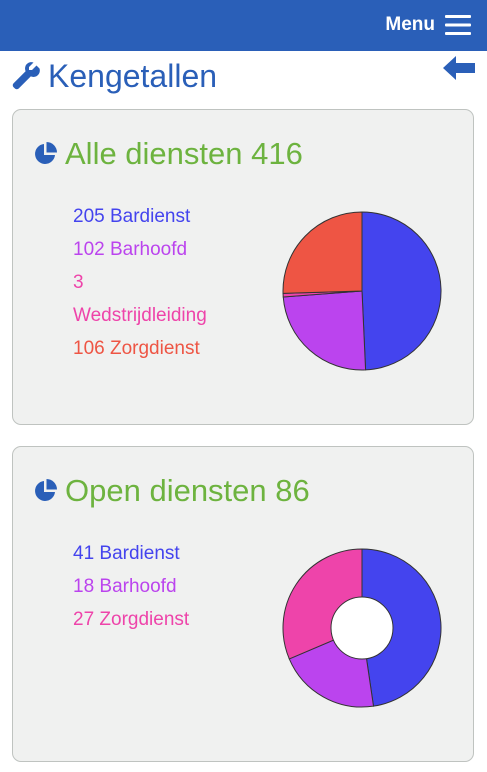 The image size is (487, 772). What do you see at coordinates (140, 315) in the screenshot?
I see `legend-item: Wedstrijdleiding` at bounding box center [140, 315].